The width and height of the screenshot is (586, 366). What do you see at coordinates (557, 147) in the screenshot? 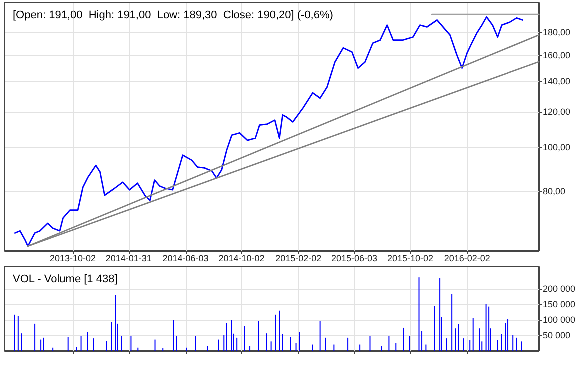
I see `y-tick-label: 100,00` at bounding box center [557, 147].